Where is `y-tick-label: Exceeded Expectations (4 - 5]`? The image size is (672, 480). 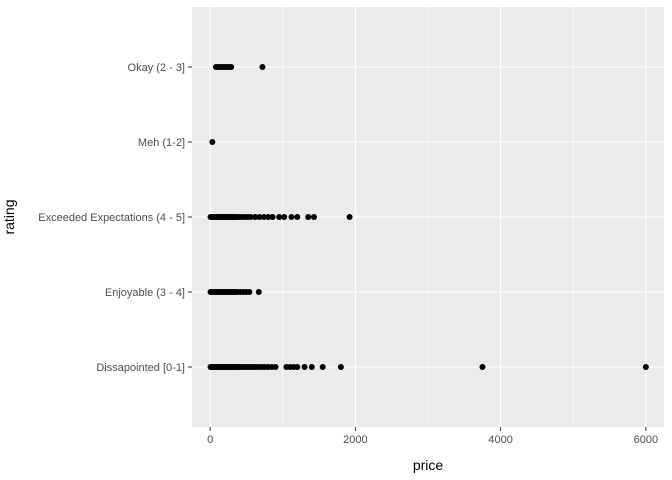
y-tick-label: Exceeded Expectations (4 - 5] is located at coordinates (111, 218).